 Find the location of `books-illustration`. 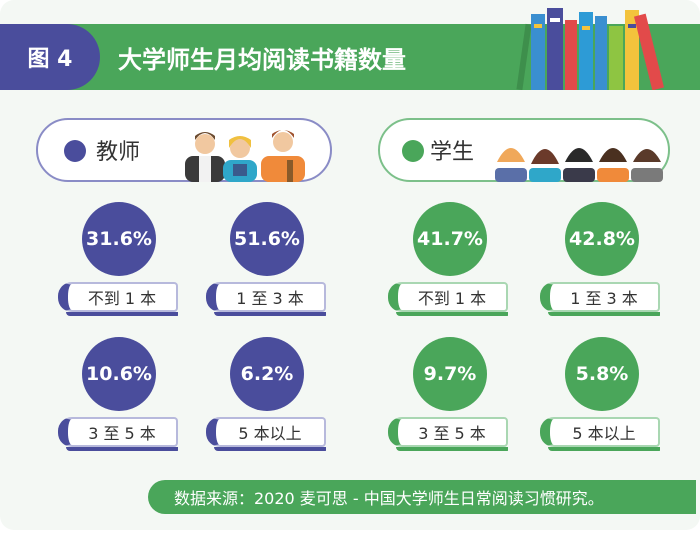

books-illustration is located at coordinates (590, 49).